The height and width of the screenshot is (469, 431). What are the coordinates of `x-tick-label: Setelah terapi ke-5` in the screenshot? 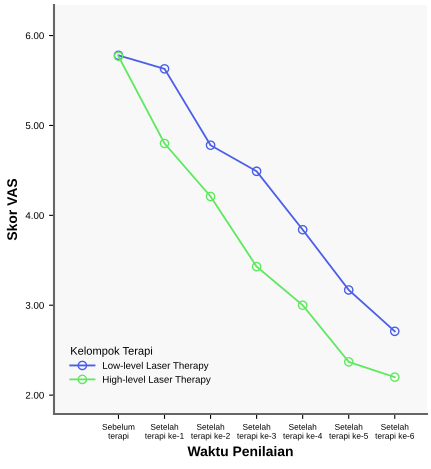 It's located at (348, 432).